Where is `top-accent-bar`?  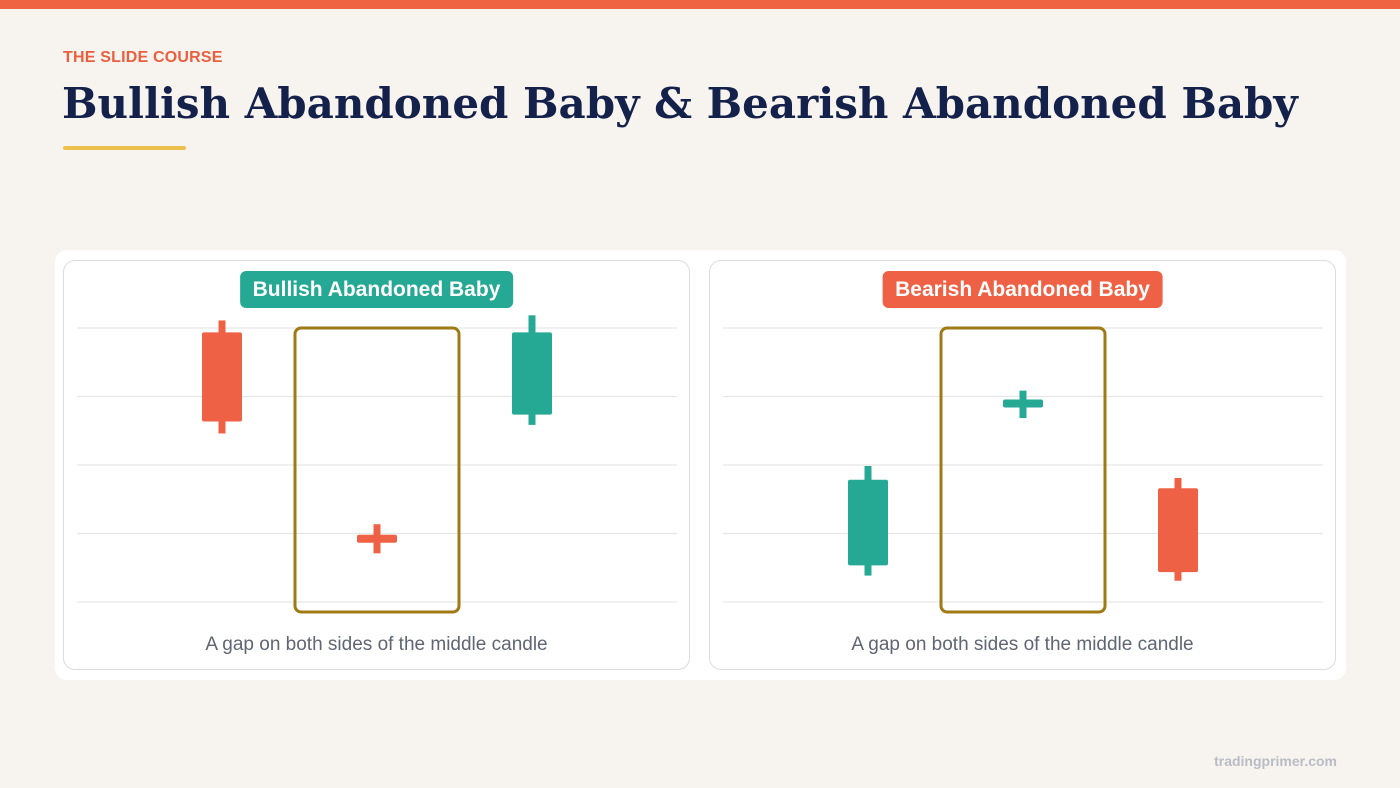 top-accent-bar is located at coordinates (700, 4).